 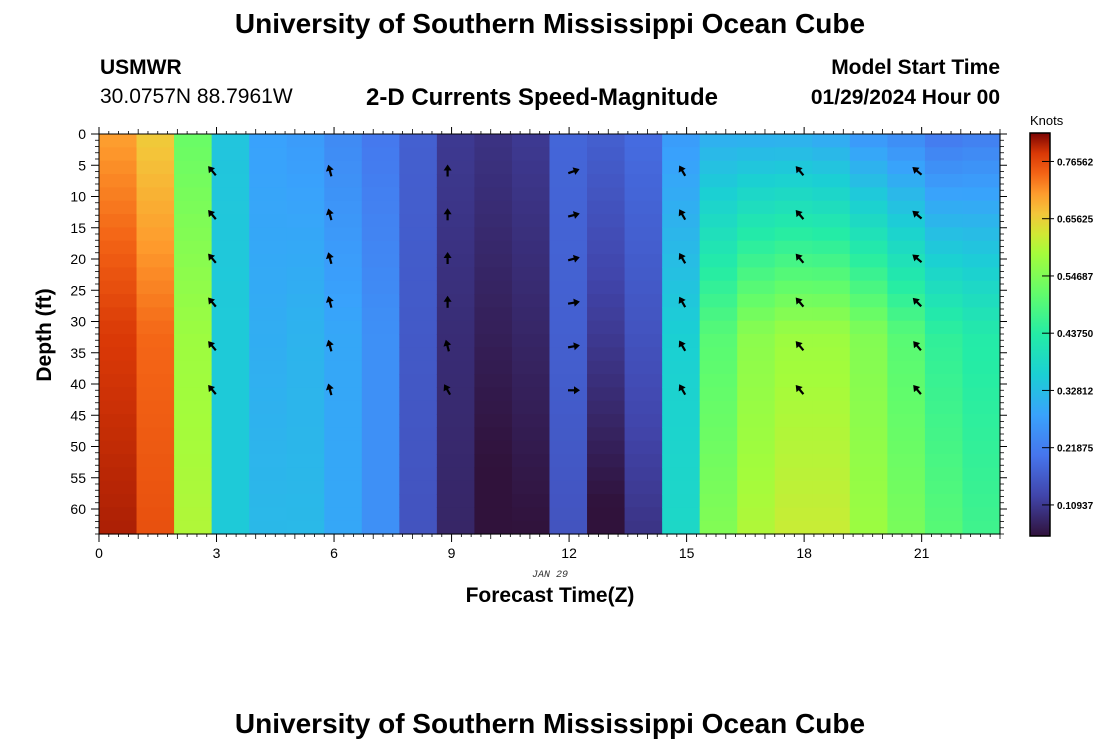 I want to click on model-start-label: Model Start Time, so click(x=915, y=67).